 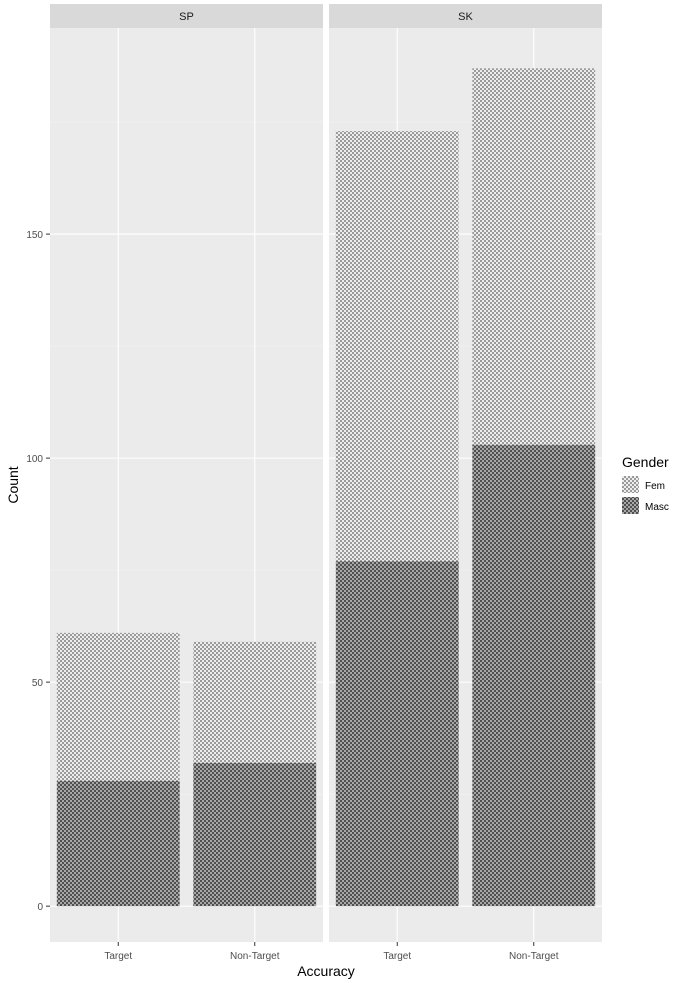 I want to click on legend: Gender Fem Masc, so click(x=645, y=484).